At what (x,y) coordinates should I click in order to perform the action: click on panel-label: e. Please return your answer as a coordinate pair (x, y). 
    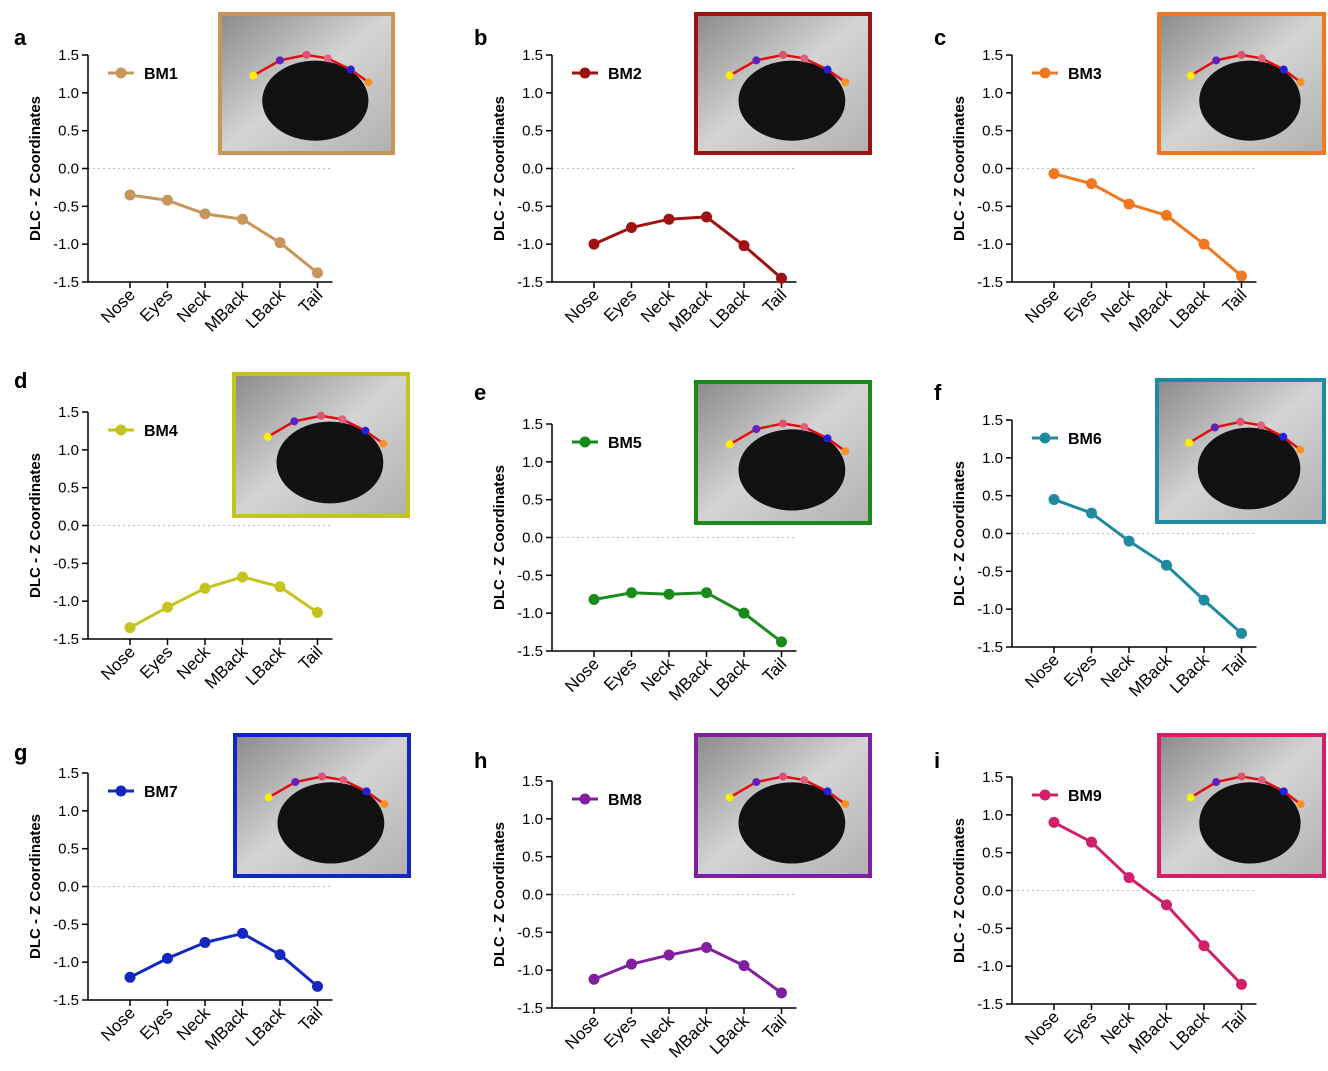
    Looking at the image, I should click on (480, 392).